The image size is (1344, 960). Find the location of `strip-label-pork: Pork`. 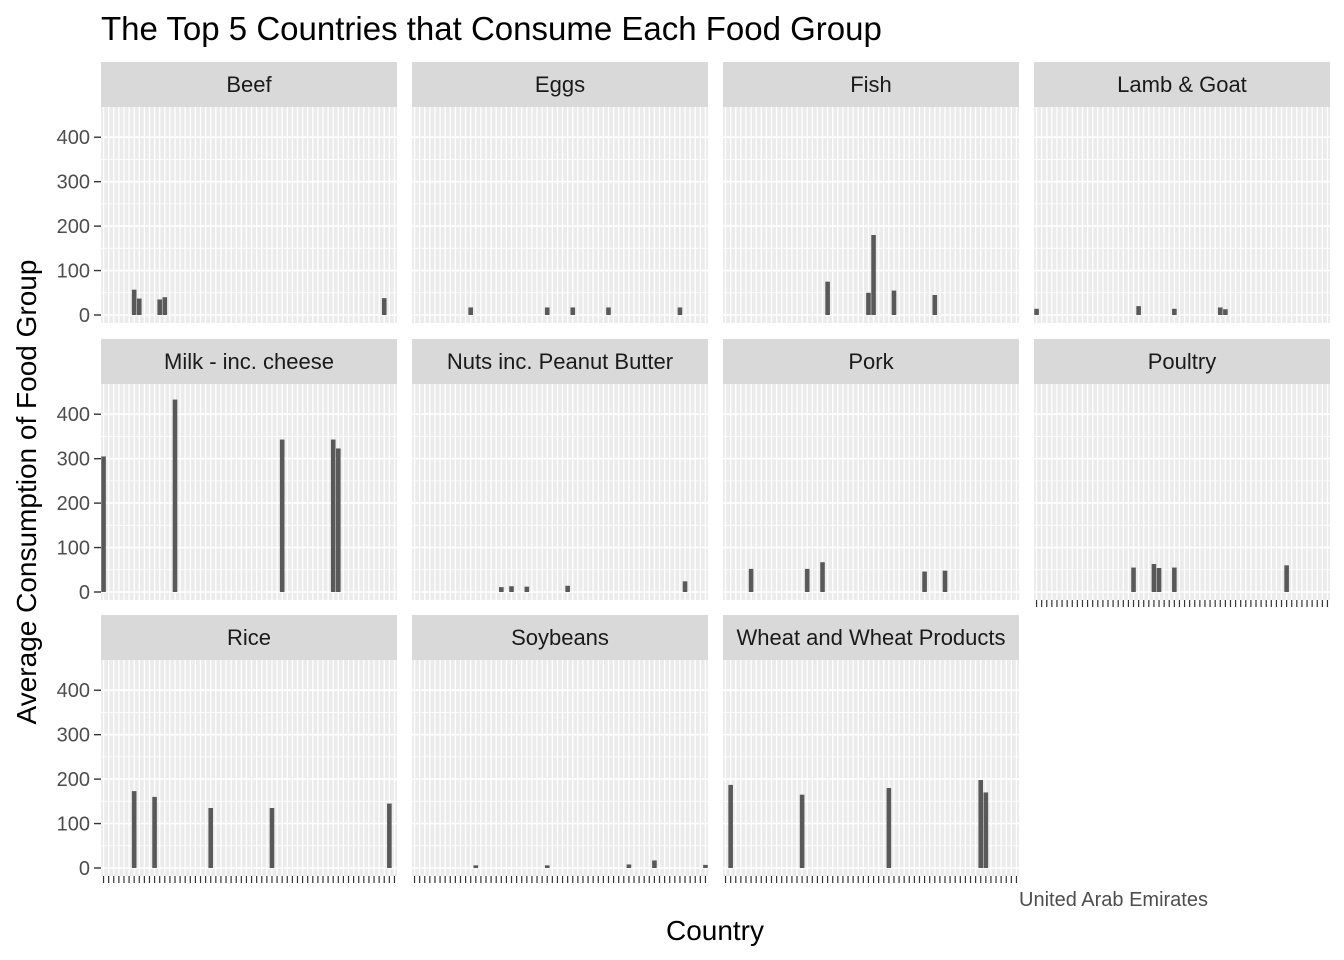

strip-label-pork: Pork is located at coordinates (871, 361).